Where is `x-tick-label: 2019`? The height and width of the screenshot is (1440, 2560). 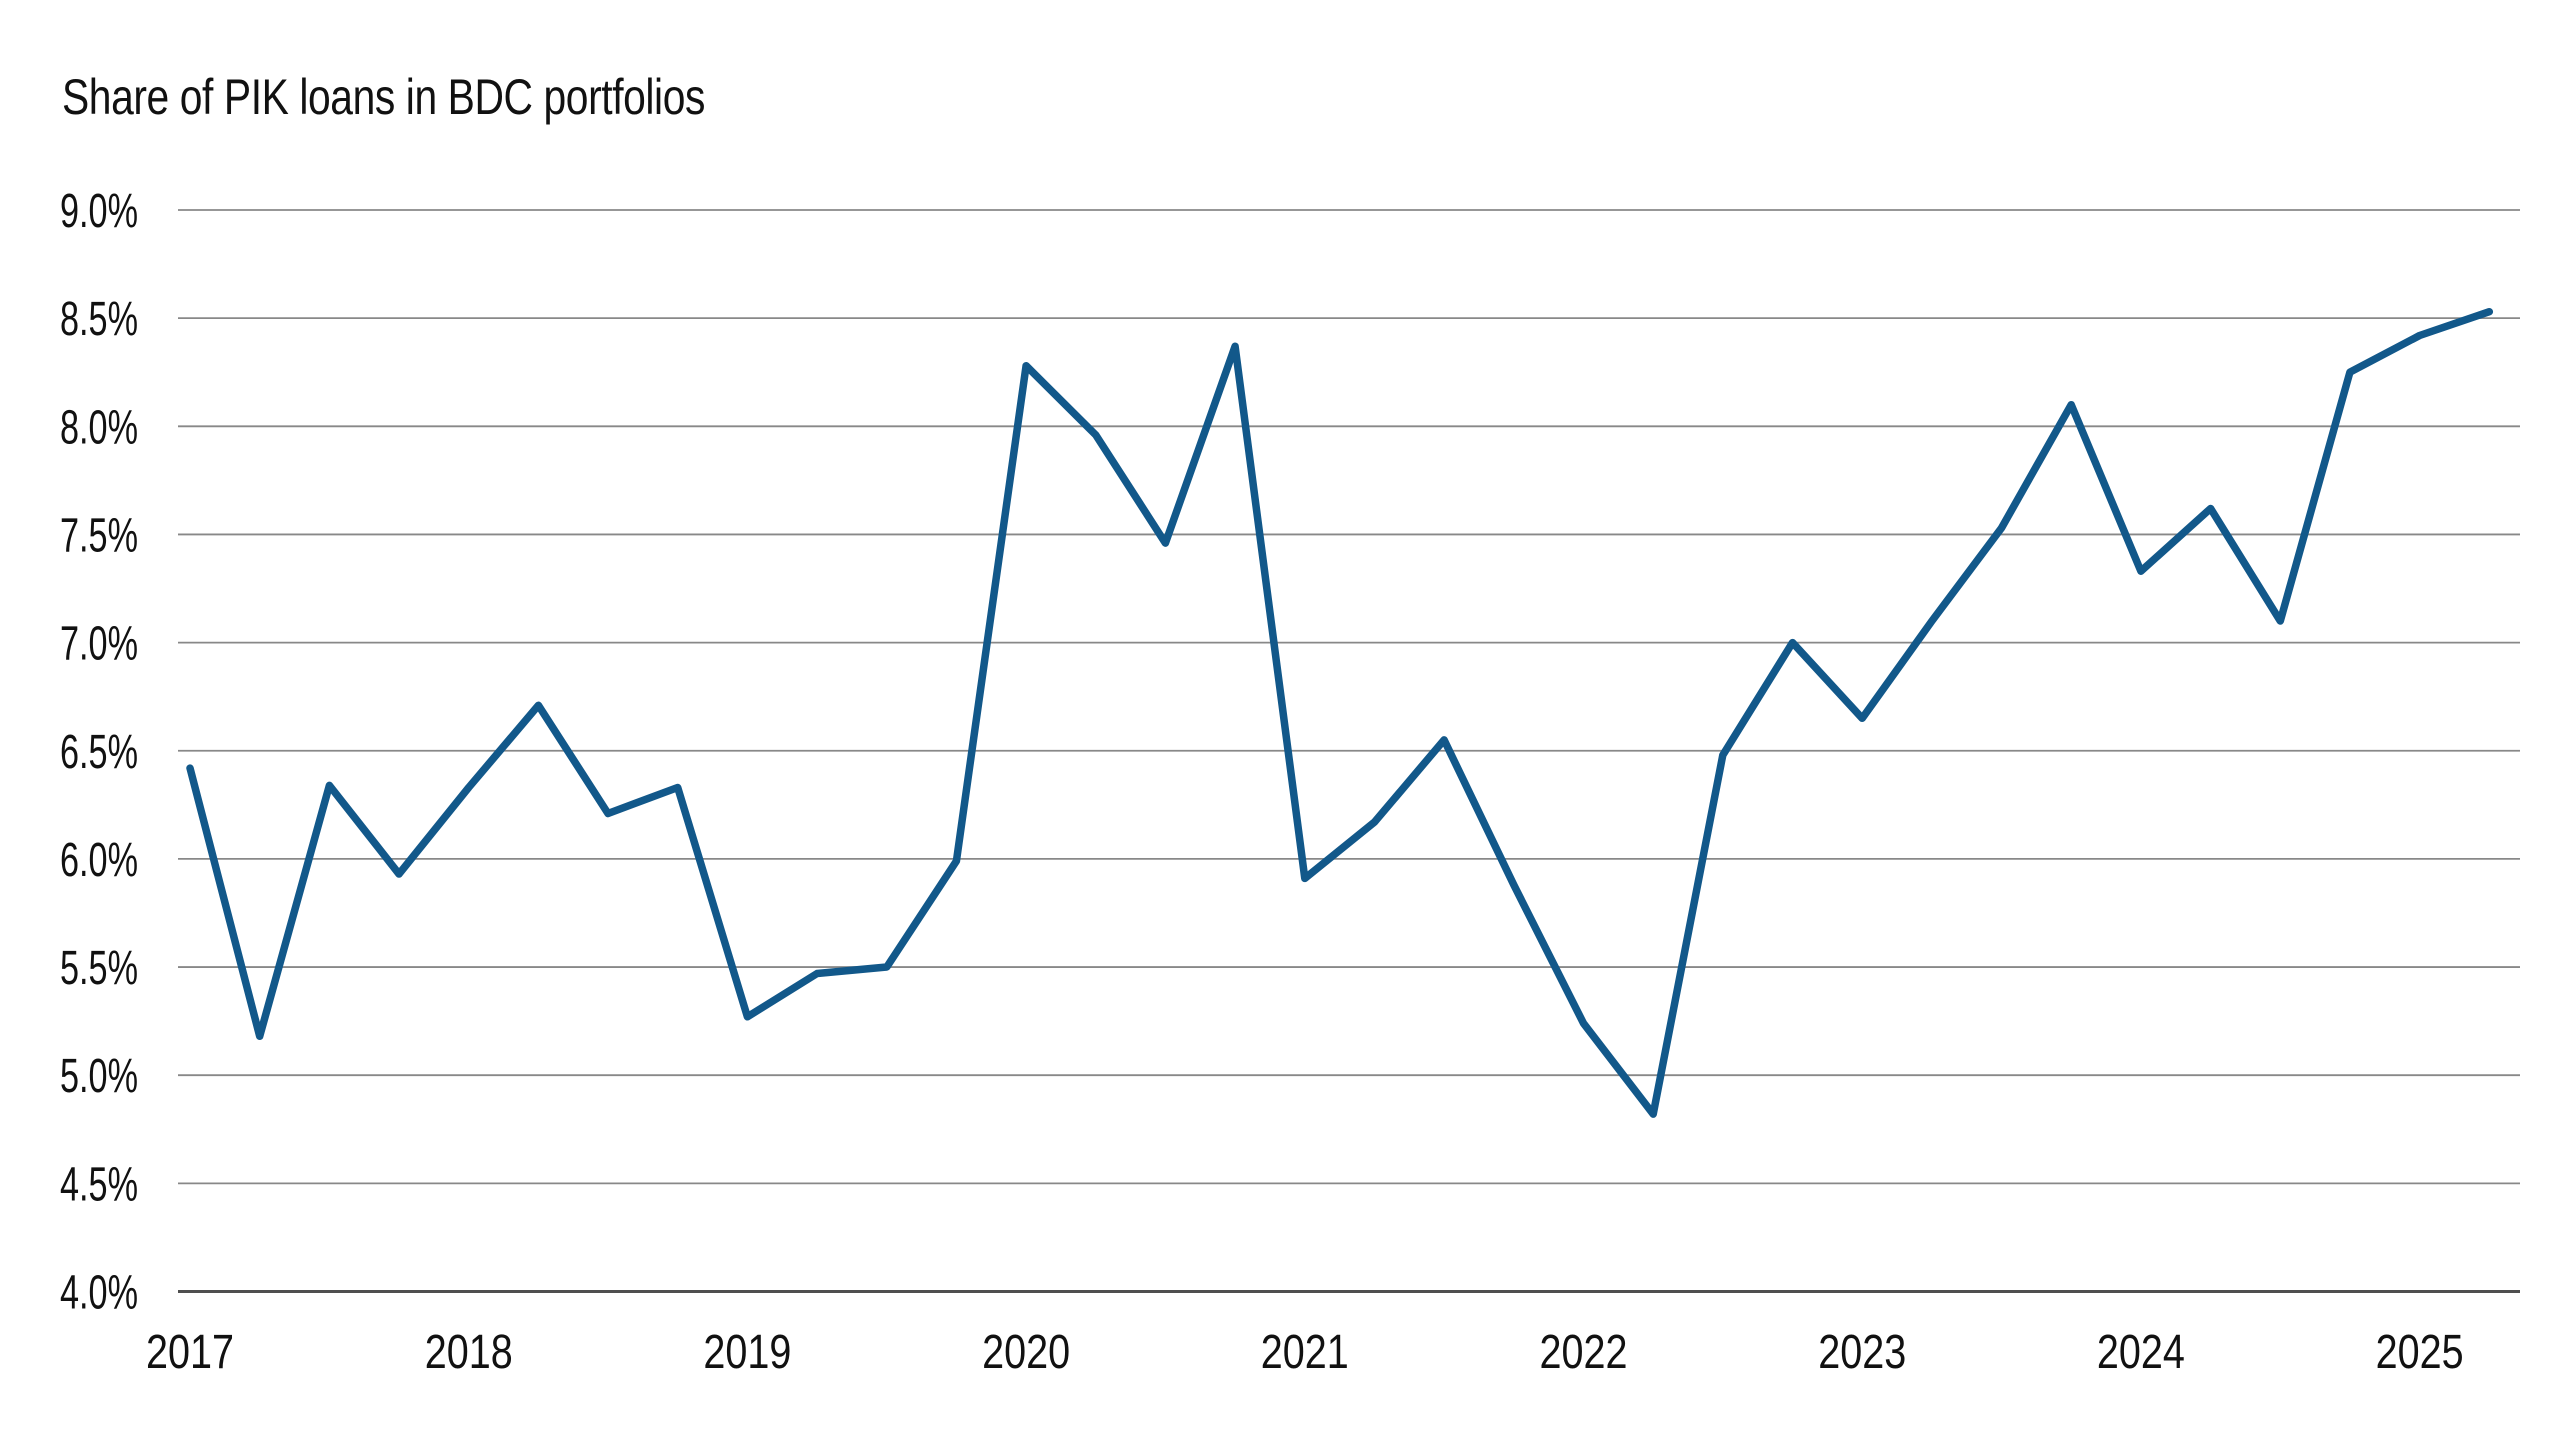 x-tick-label: 2019 is located at coordinates (747, 1352).